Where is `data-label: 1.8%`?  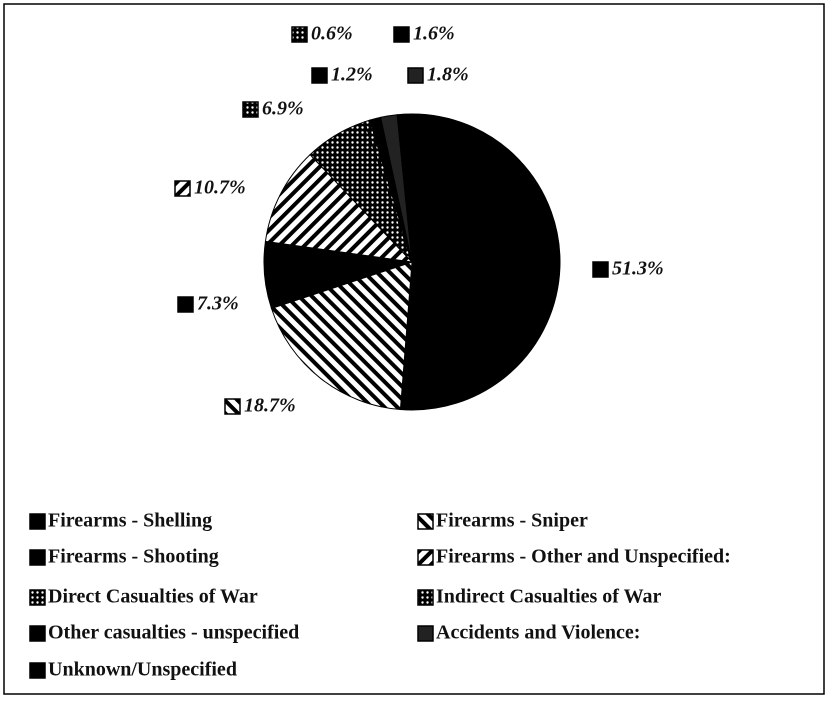
data-label: 1.8% is located at coordinates (448, 75).